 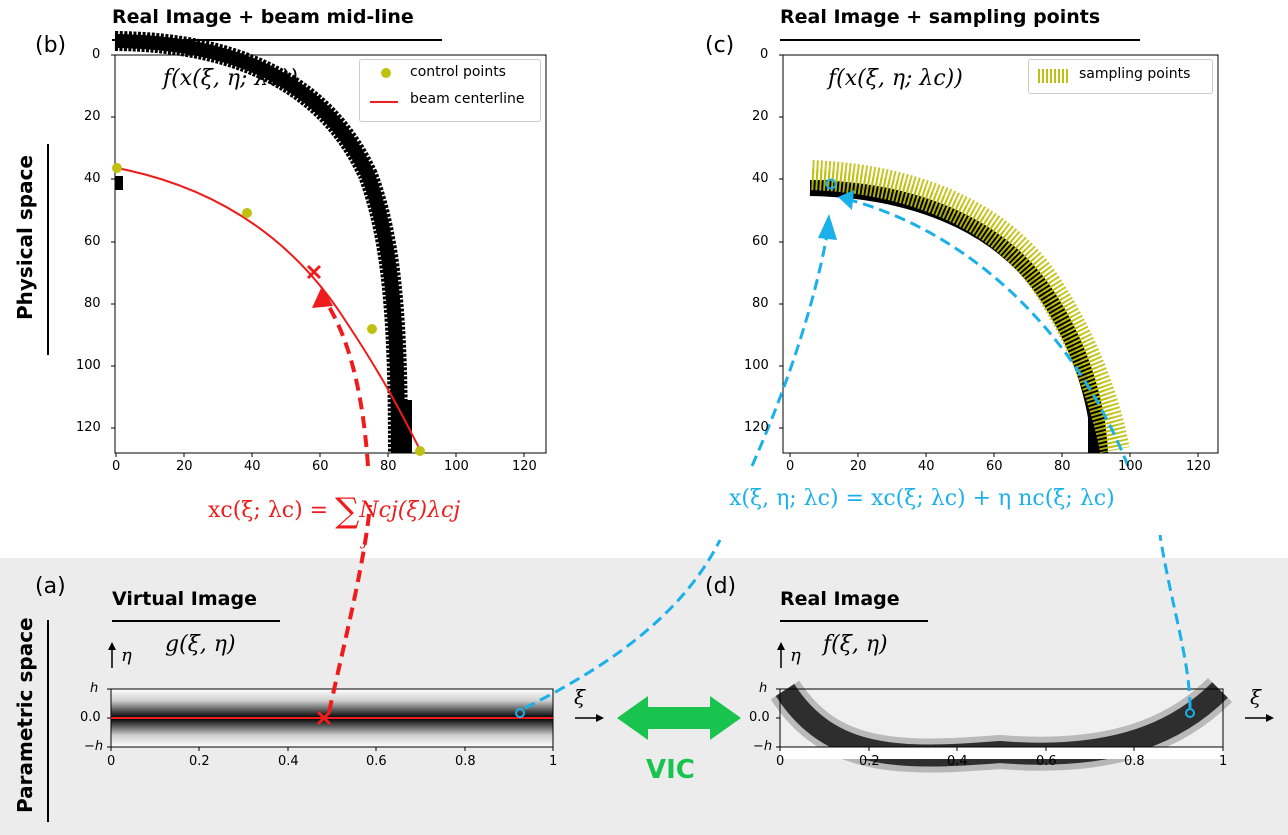 What do you see at coordinates (376, 761) in the screenshot?
I see `tick-a-x: 0.6` at bounding box center [376, 761].